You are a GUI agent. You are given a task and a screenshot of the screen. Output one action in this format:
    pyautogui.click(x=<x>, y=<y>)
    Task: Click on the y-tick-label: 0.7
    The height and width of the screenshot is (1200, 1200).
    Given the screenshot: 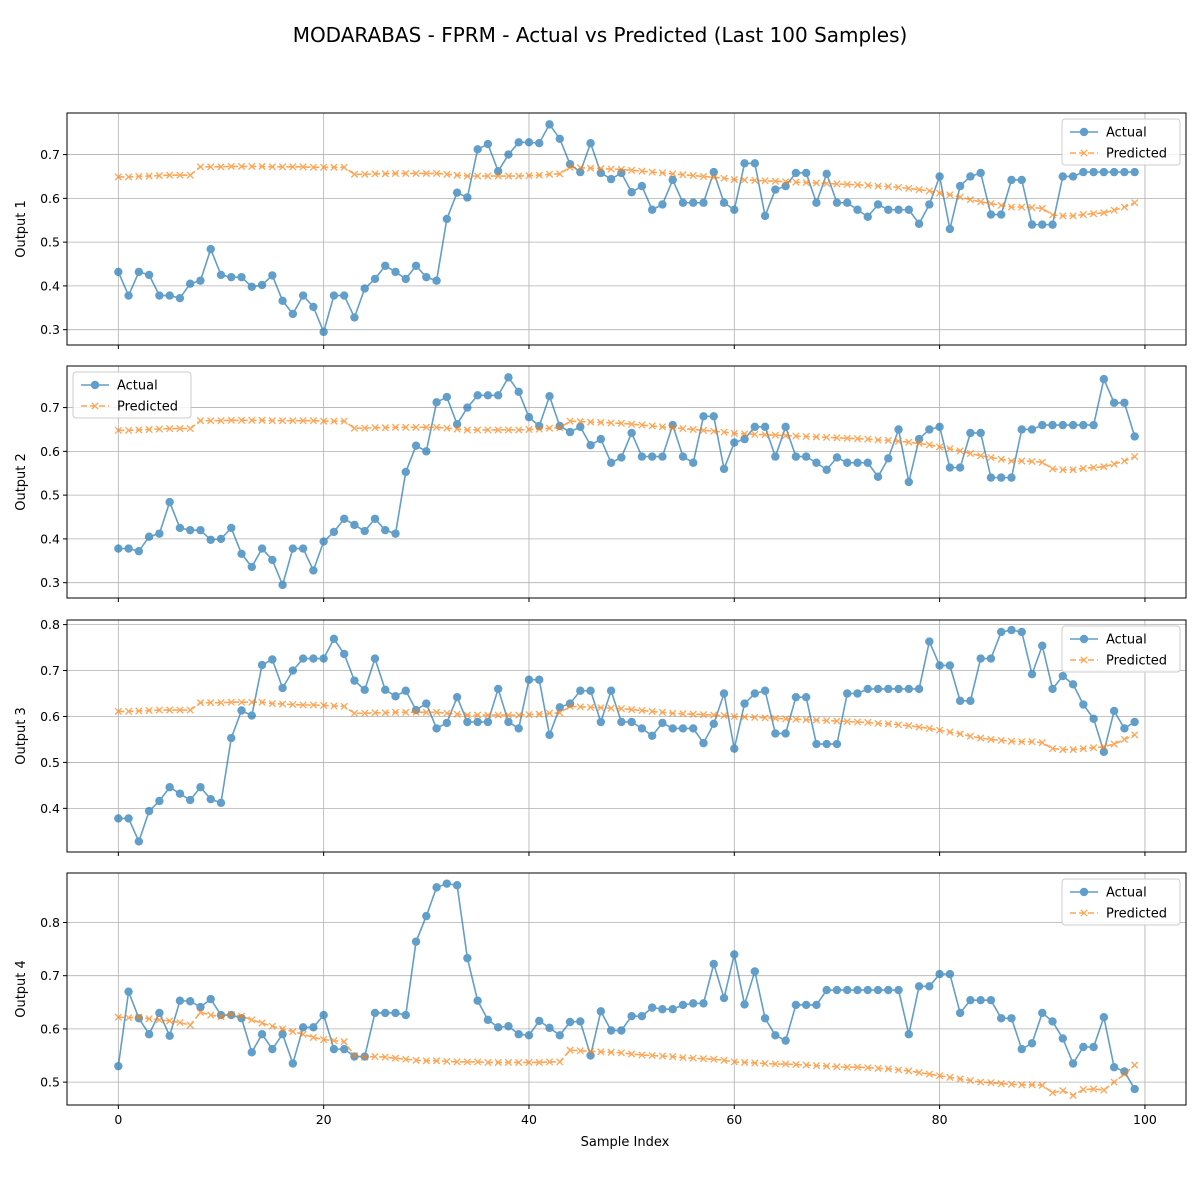 What is the action you would take?
    pyautogui.click(x=50, y=670)
    